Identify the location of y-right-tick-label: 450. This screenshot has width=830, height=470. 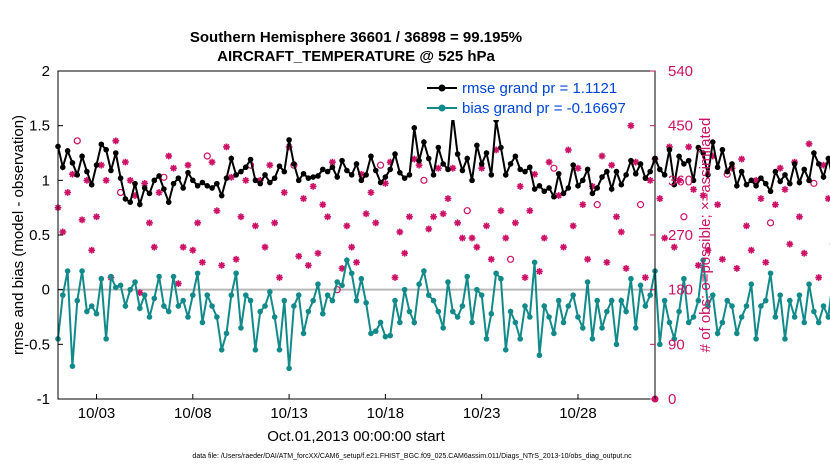
(680, 126).